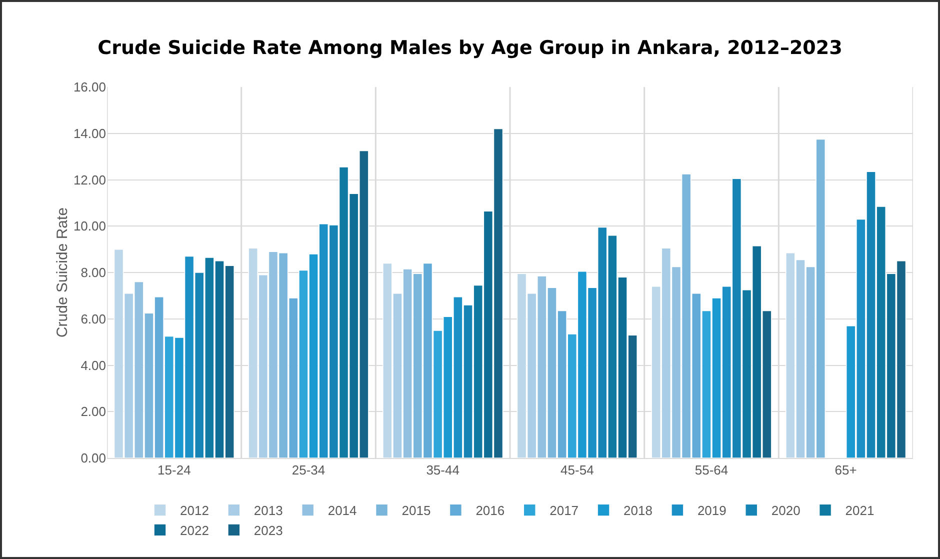 This screenshot has width=940, height=559. I want to click on legend-label: 2014, so click(342, 510).